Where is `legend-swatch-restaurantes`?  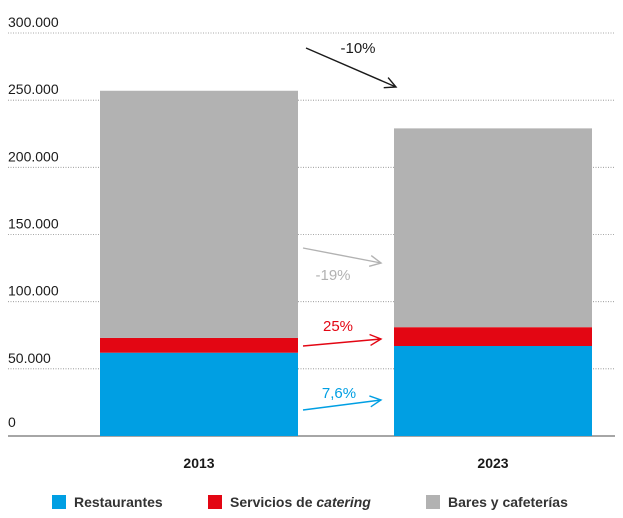
legend-swatch-restaurantes is located at coordinates (59, 502).